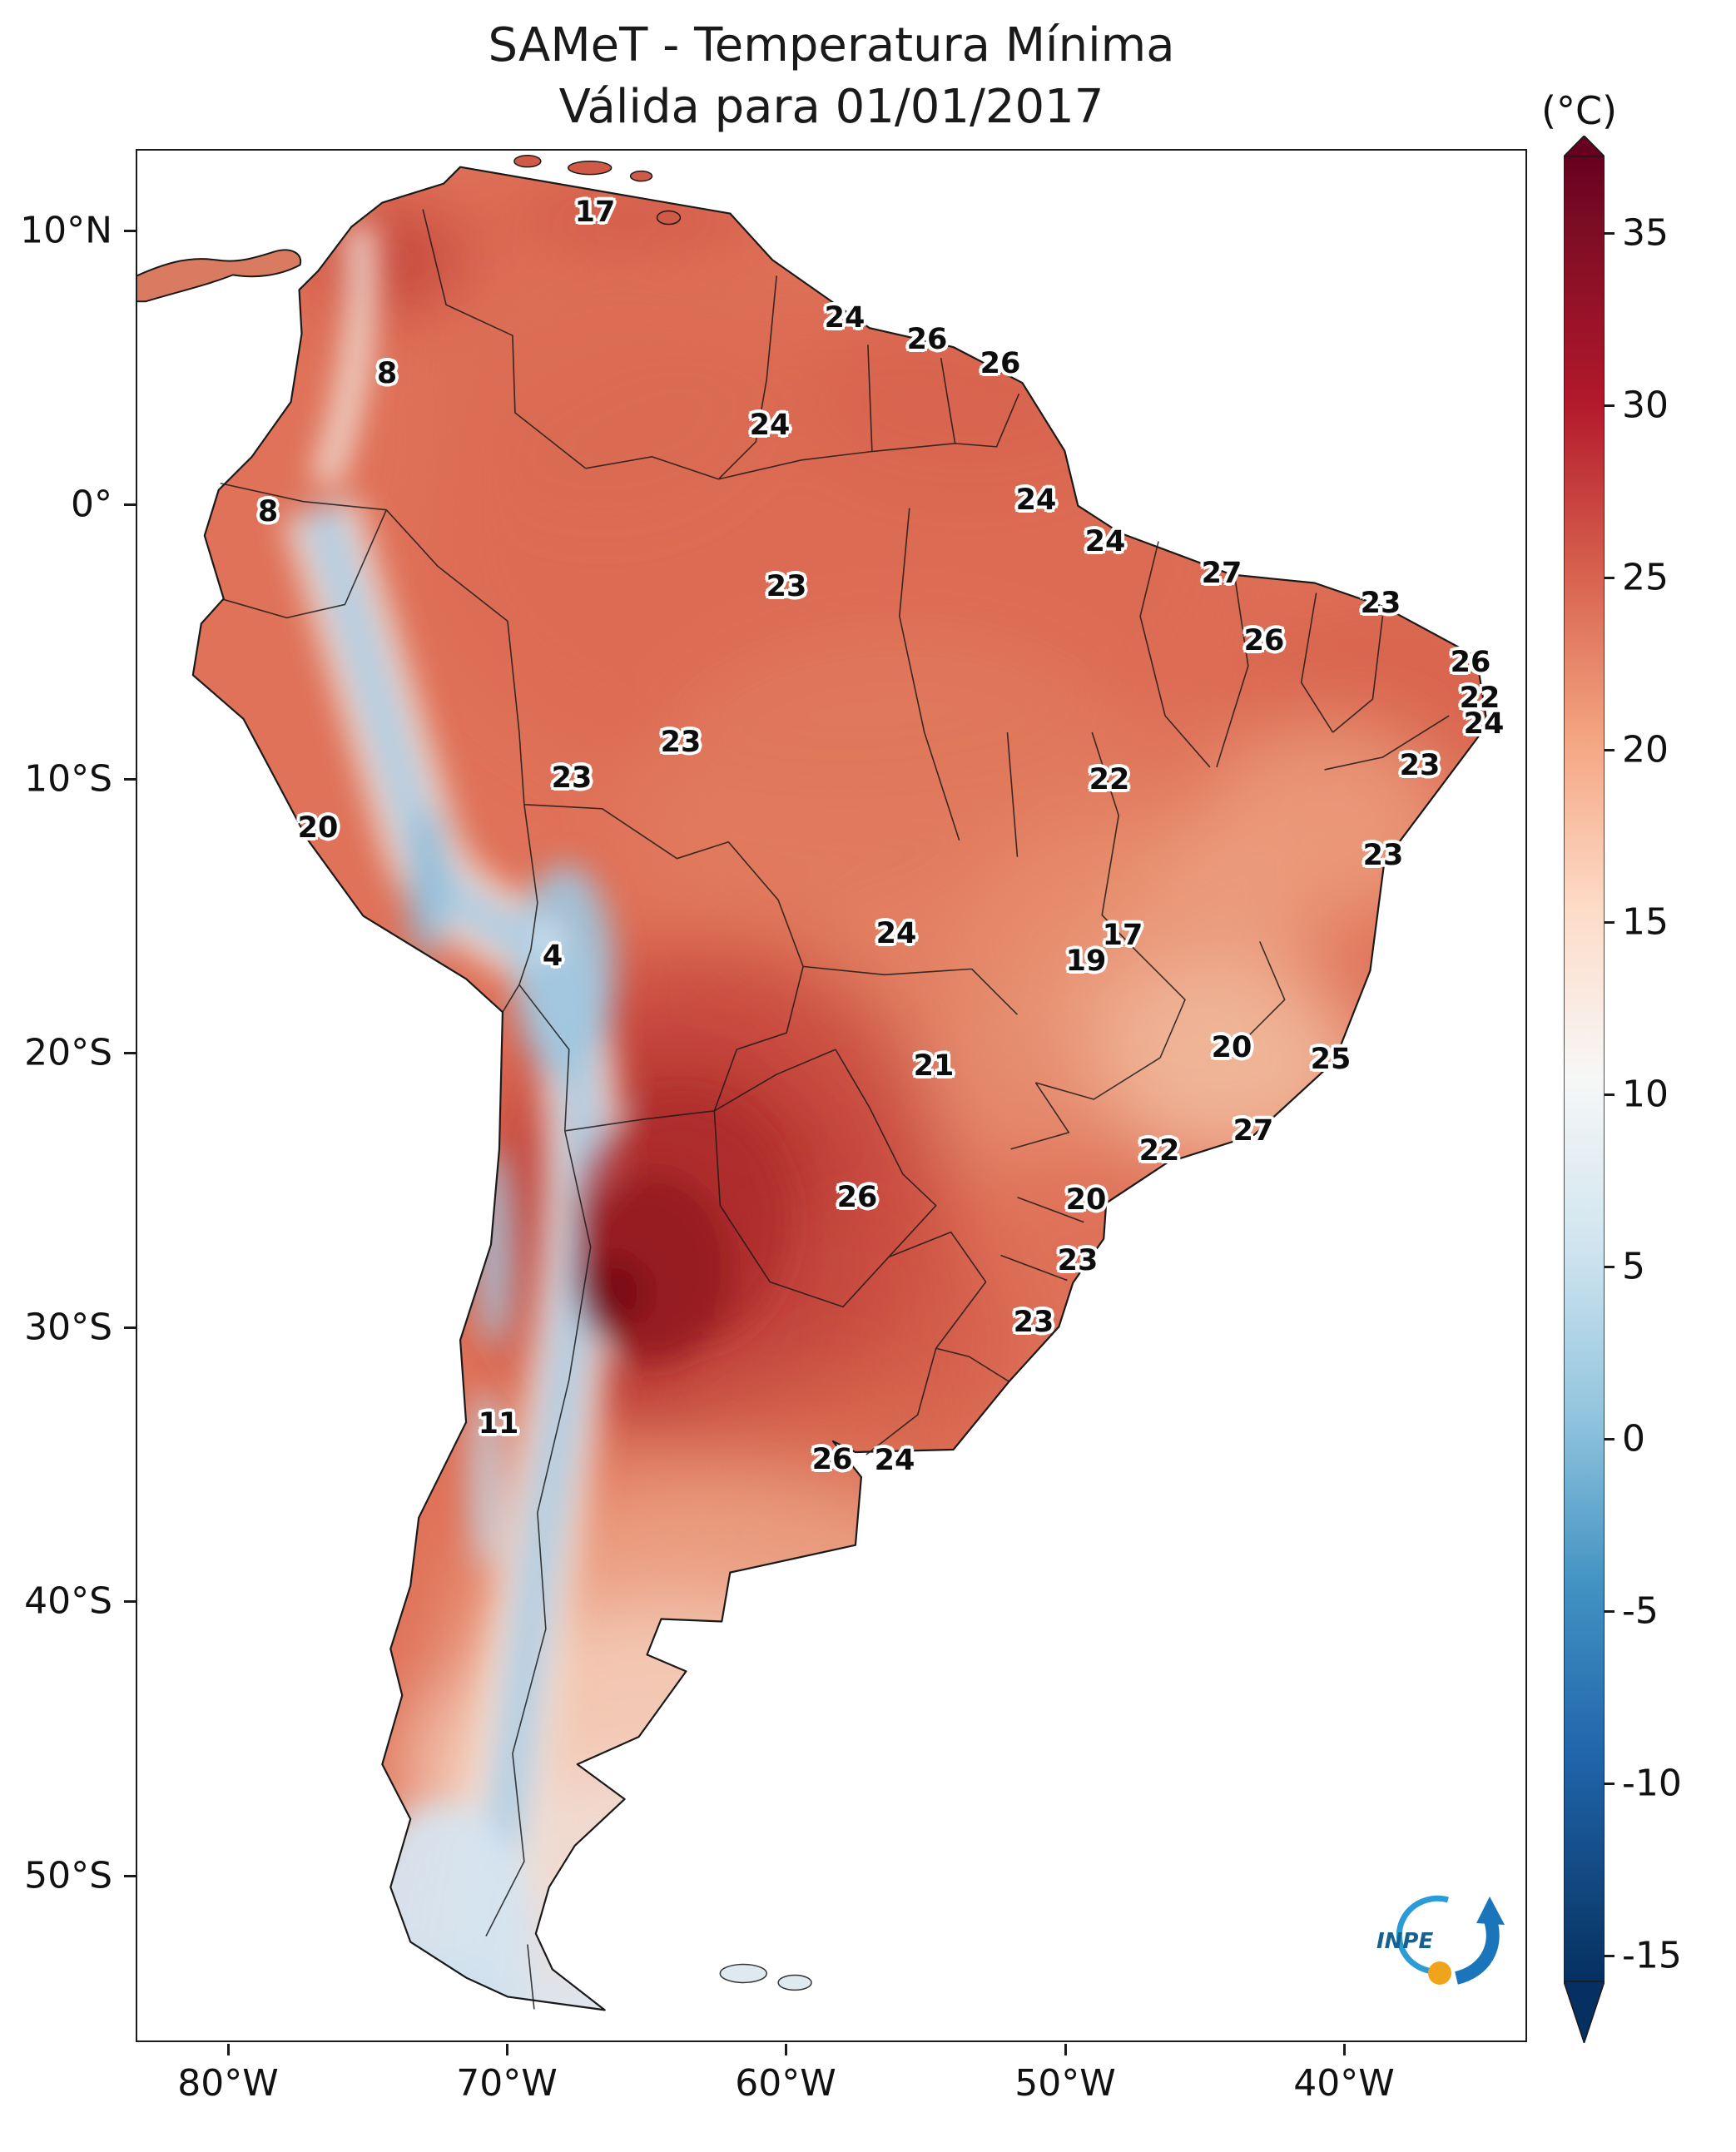 The width and height of the screenshot is (1736, 2152). Describe the element at coordinates (1584, 2013) in the screenshot. I see `colorbar-bottom-arrow` at that location.